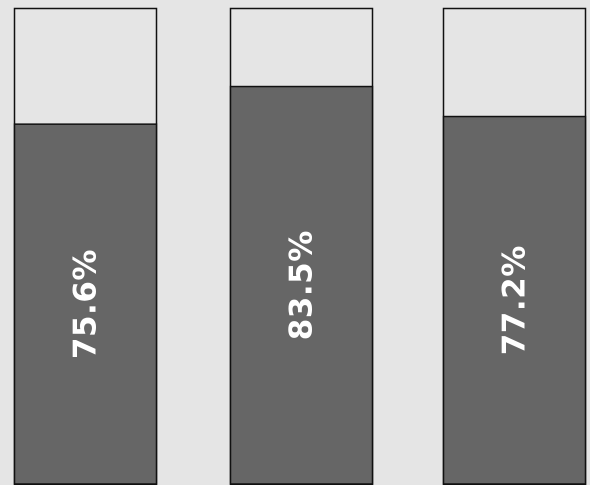  I want to click on bar-value-label: 75.6%, so click(86, 304).